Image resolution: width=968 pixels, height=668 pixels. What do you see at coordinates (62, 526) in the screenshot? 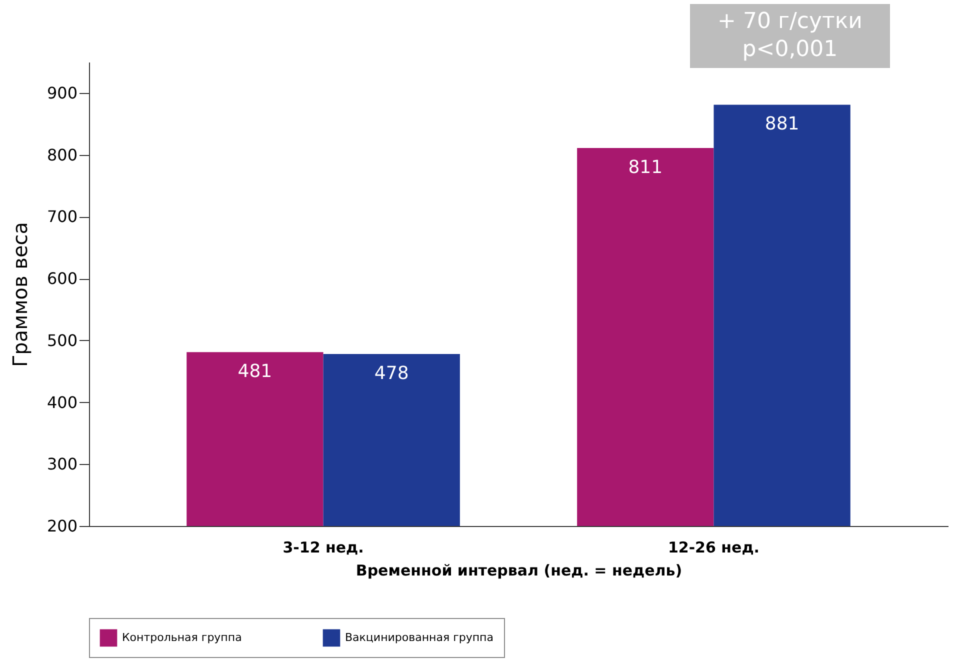
I see `y-tick-label: 200` at bounding box center [62, 526].